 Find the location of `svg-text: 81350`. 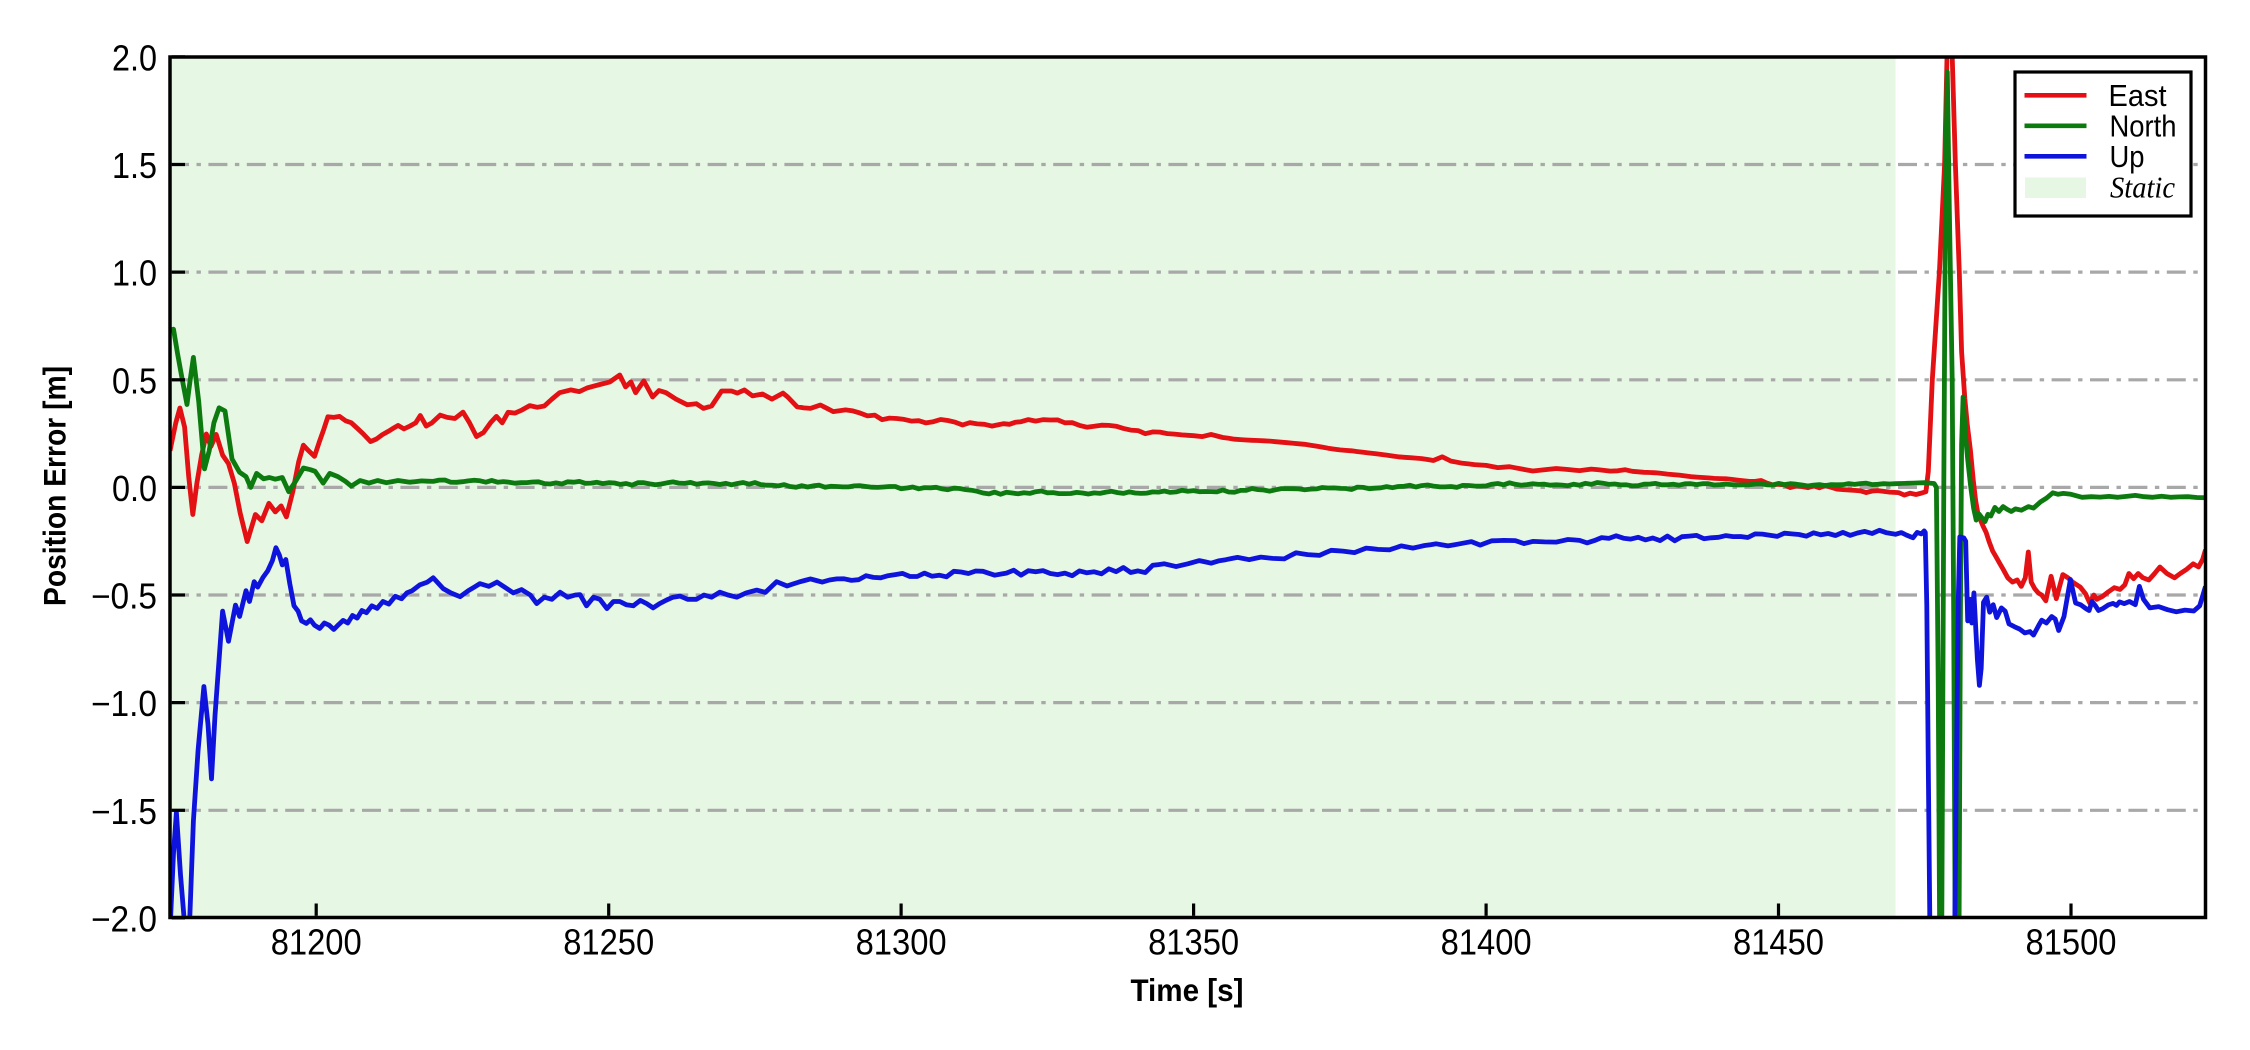

svg-text: 81350 is located at coordinates (1193, 942).